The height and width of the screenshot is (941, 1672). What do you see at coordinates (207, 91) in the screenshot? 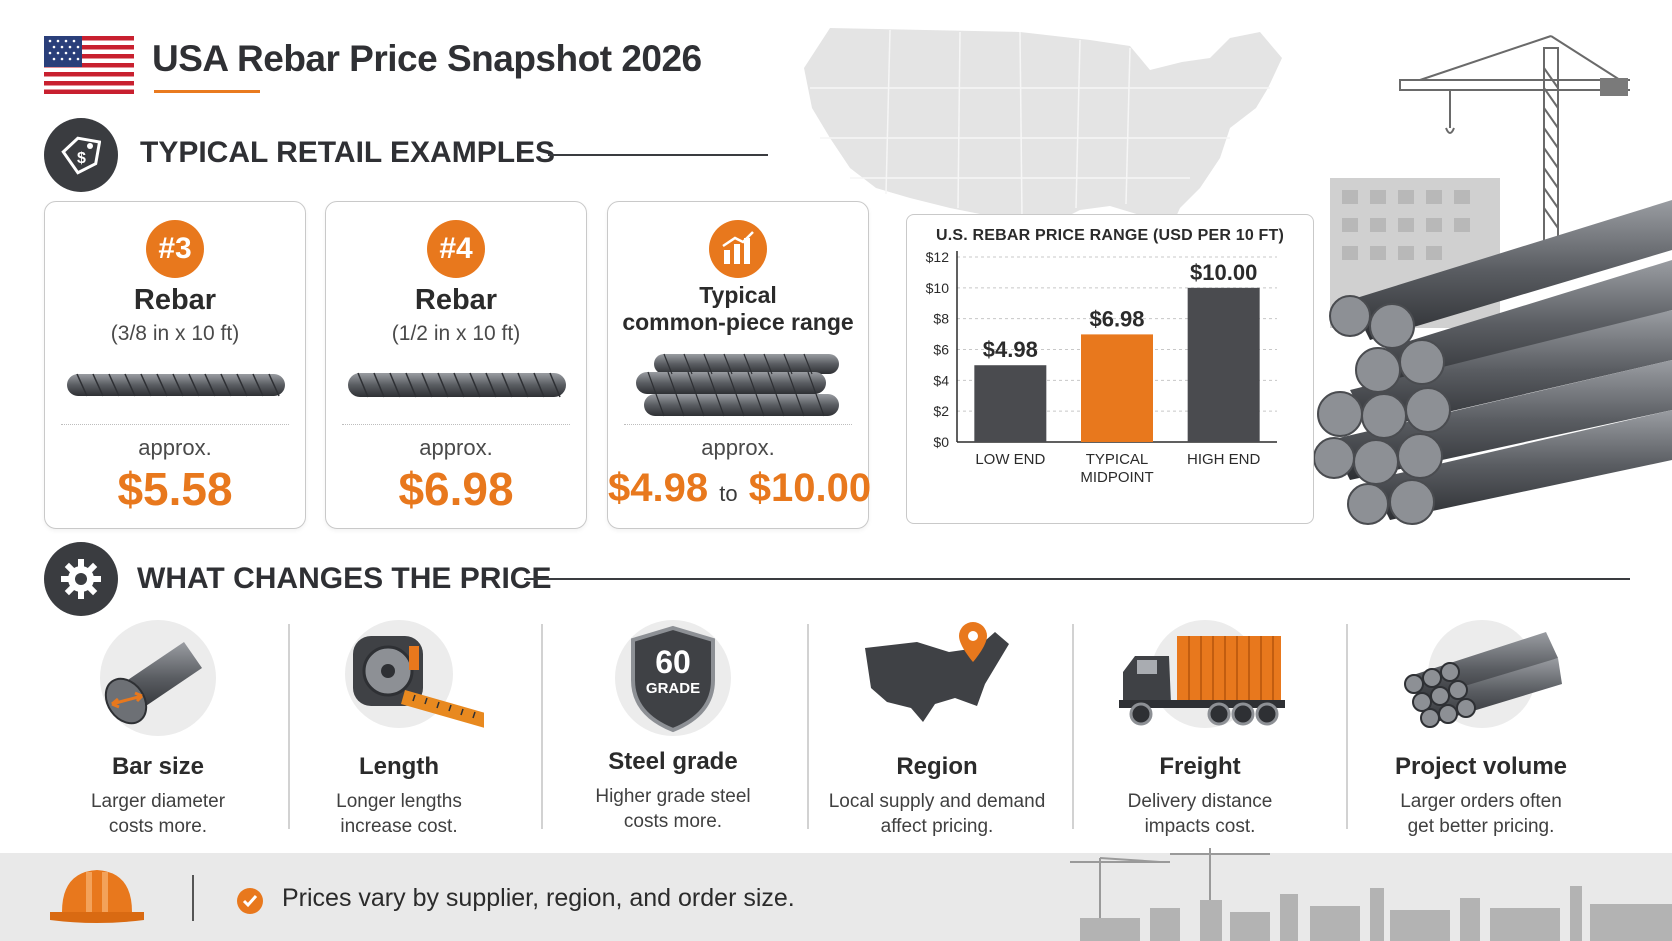
I see `title-underline` at bounding box center [207, 91].